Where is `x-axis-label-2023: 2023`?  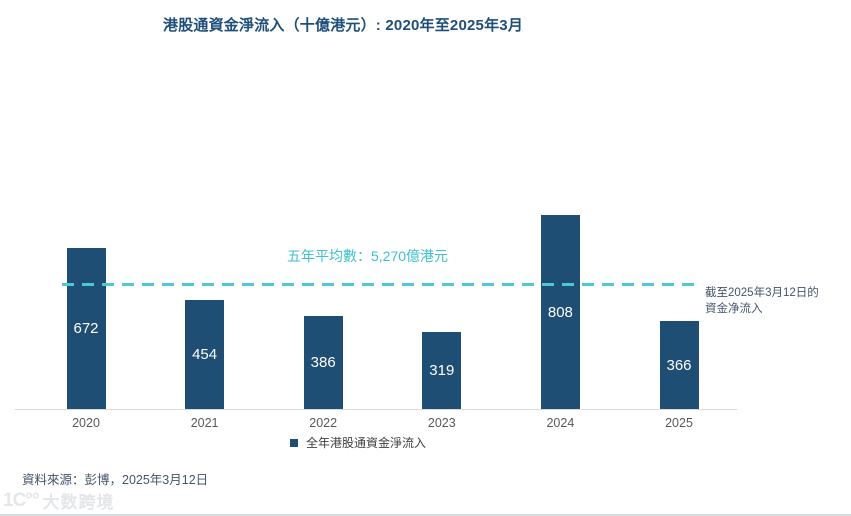 x-axis-label-2023: 2023 is located at coordinates (441, 423).